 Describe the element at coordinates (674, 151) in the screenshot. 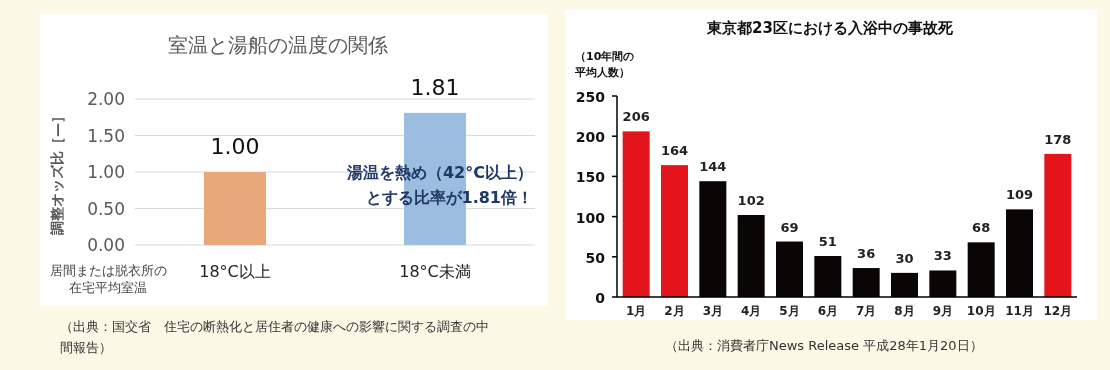

I see `data-label: 164` at that location.